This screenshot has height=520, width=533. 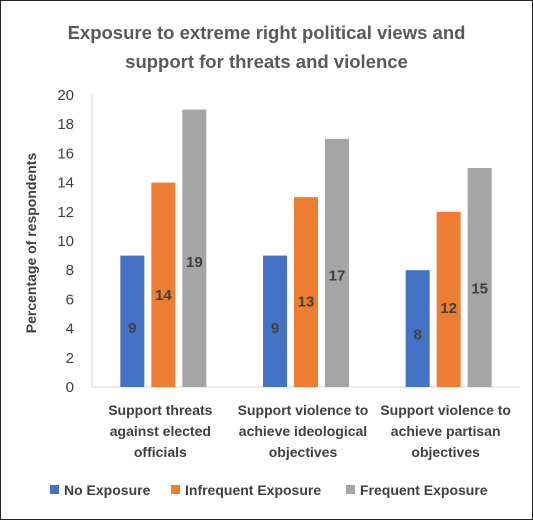 I want to click on legend-label: Frequent Exposure, so click(x=424, y=490).